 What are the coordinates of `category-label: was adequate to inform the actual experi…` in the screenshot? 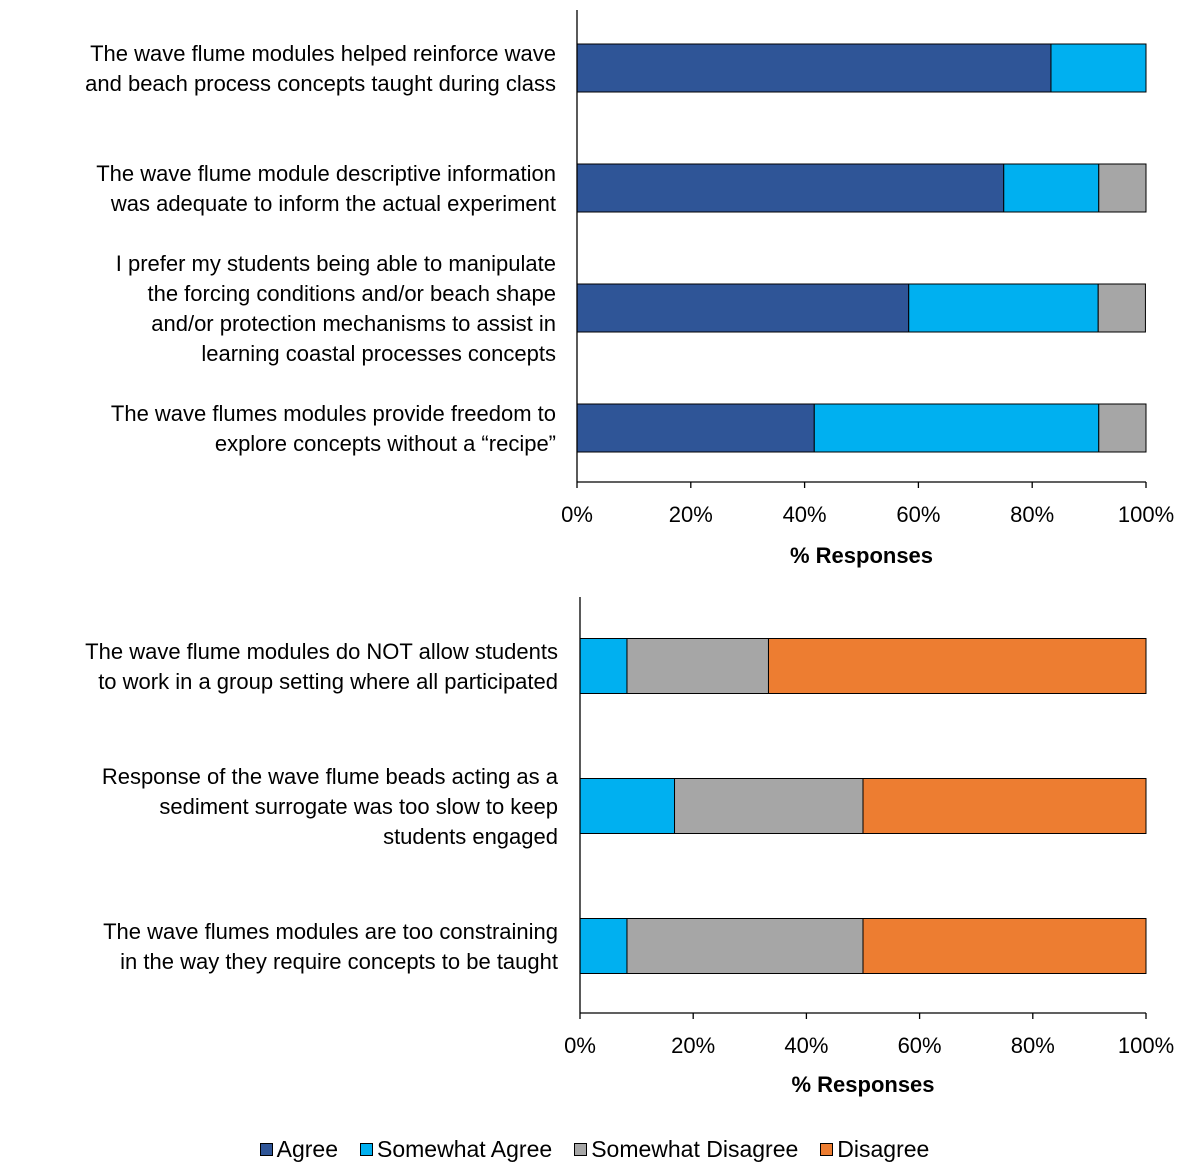 It's located at (333, 203).